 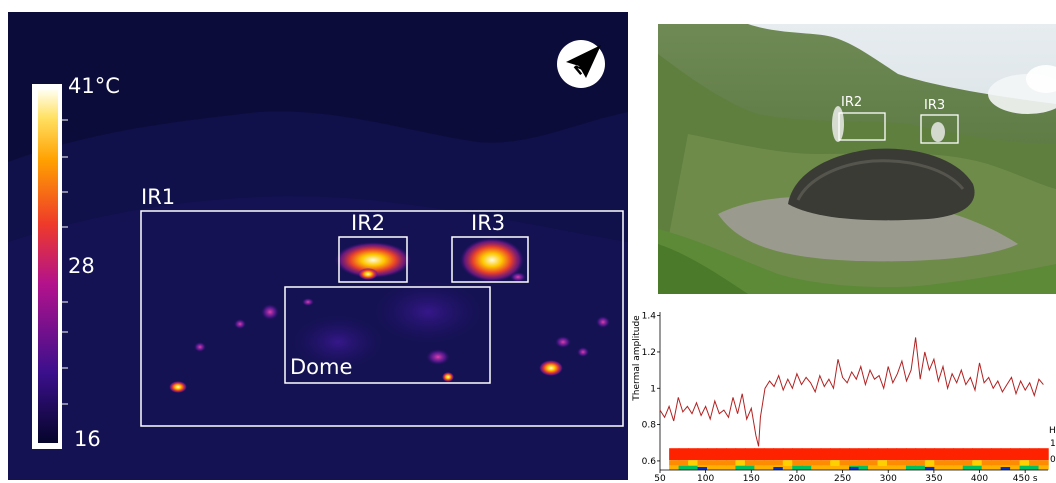 What do you see at coordinates (387, 335) in the screenshot?
I see `dome-box` at bounding box center [387, 335].